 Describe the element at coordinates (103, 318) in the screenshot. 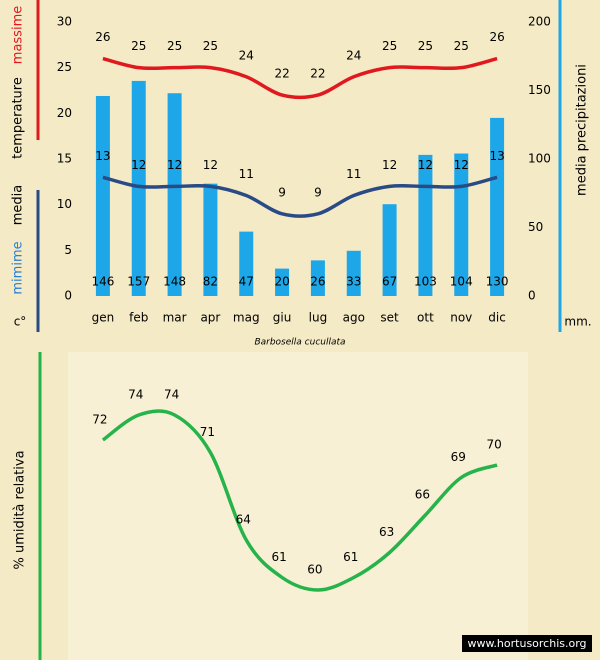

I see `x-tick-label: gen` at that location.